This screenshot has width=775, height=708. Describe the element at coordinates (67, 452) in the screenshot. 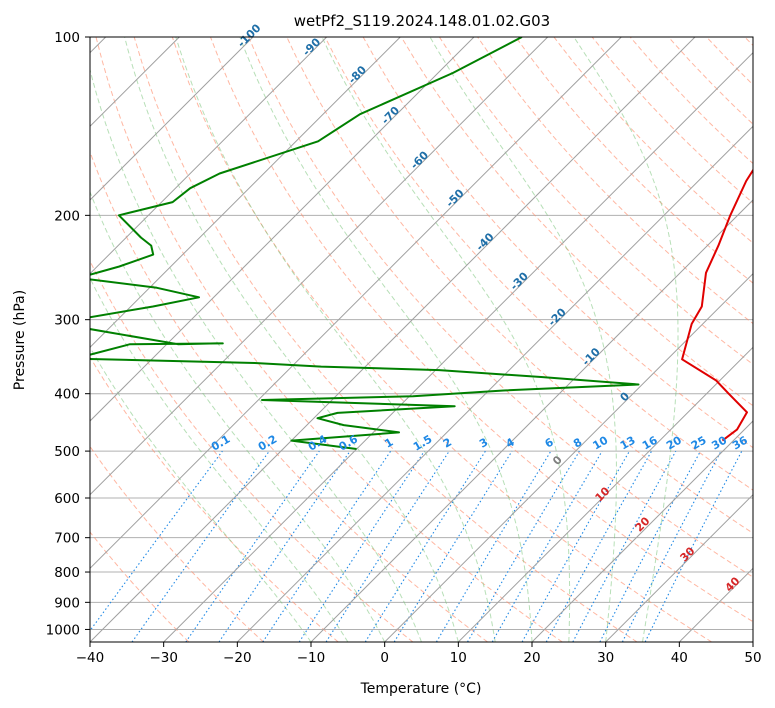

I see `y-tick-label: 500` at that location.